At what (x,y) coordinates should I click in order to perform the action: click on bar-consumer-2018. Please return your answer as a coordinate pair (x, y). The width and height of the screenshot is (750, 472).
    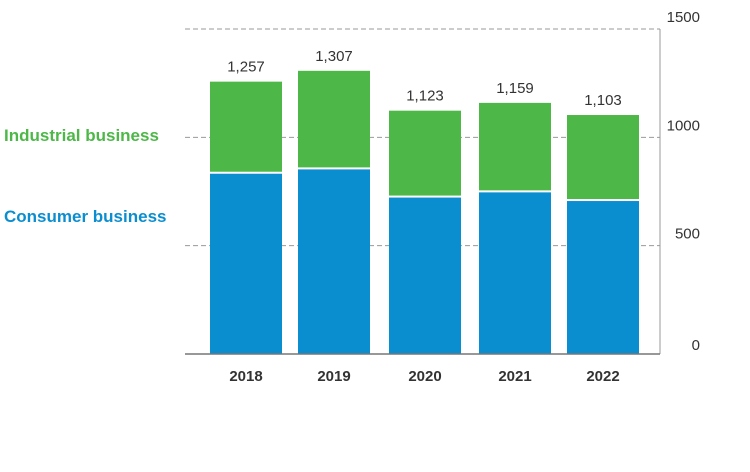
    Looking at the image, I should click on (246, 263).